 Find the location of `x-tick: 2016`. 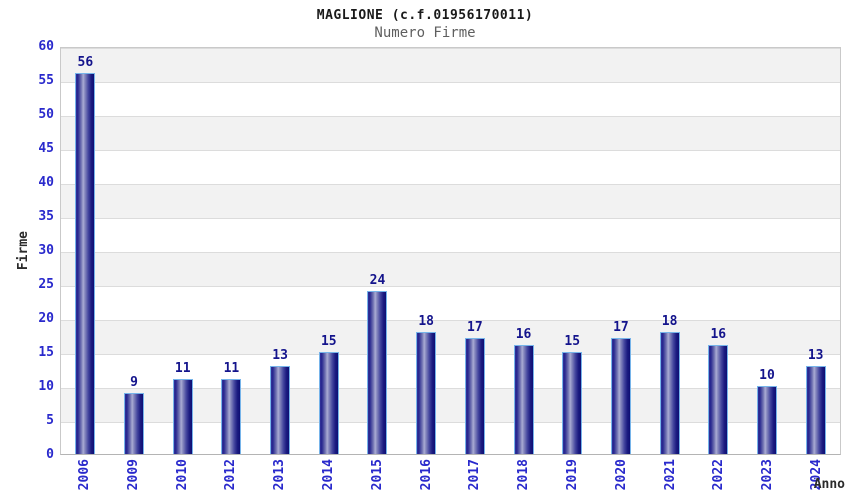

x-tick: 2016 is located at coordinates (426, 479).